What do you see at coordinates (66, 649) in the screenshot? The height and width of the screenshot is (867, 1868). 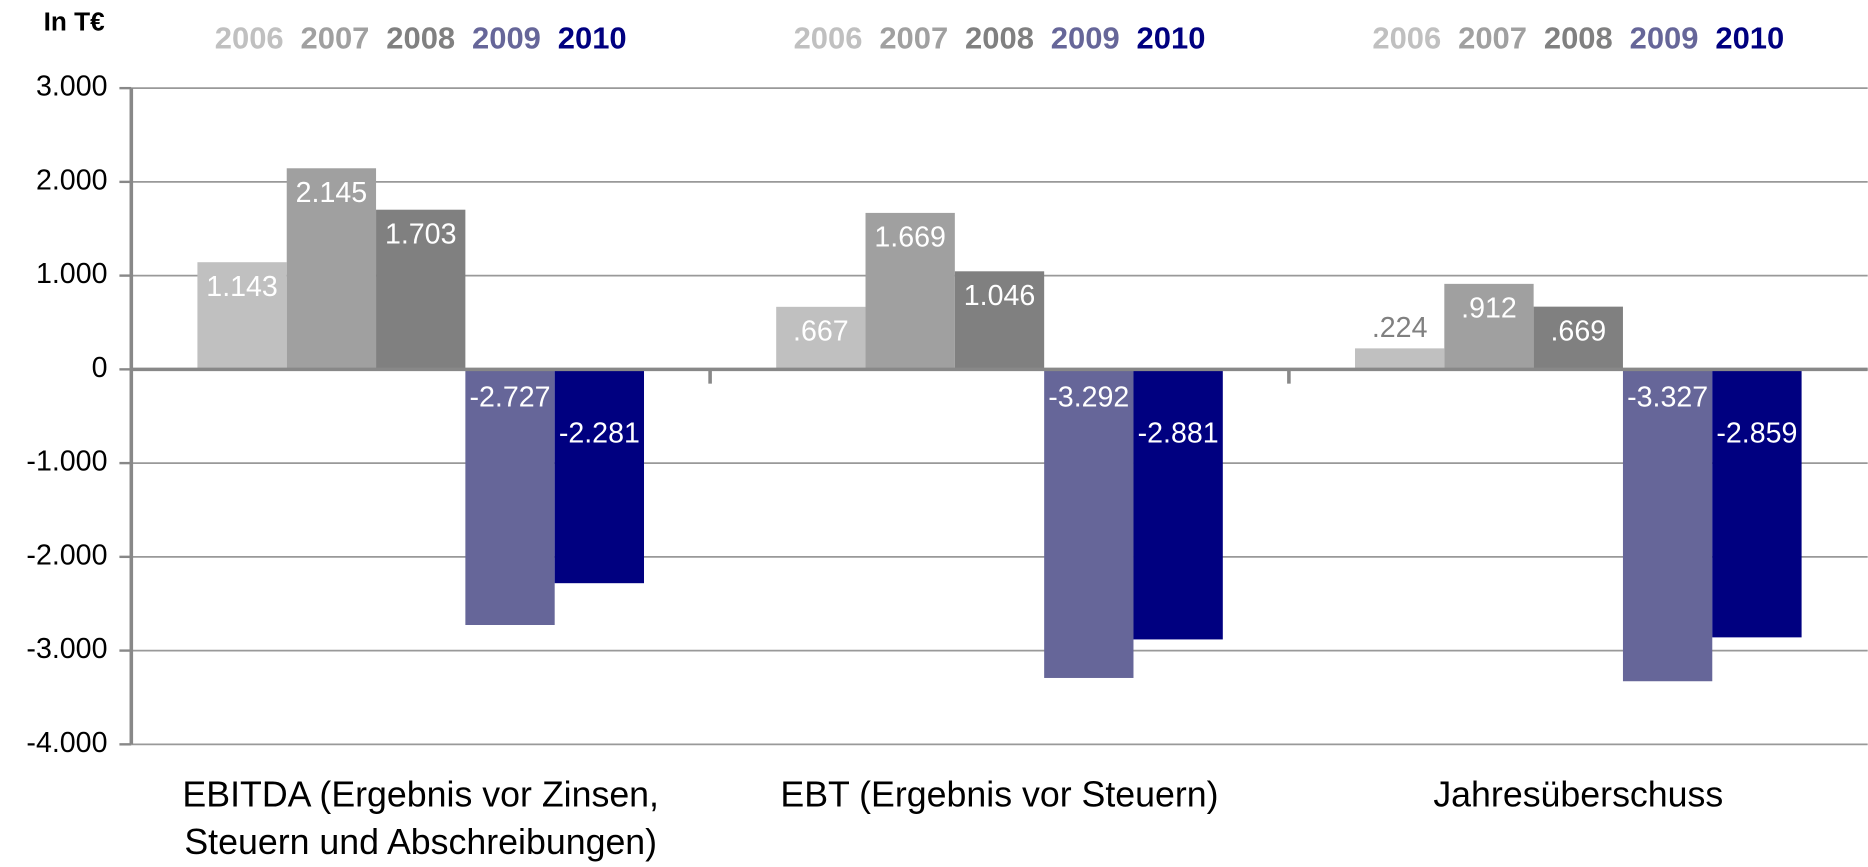 I see `y-tick-label: -3.000` at bounding box center [66, 649].